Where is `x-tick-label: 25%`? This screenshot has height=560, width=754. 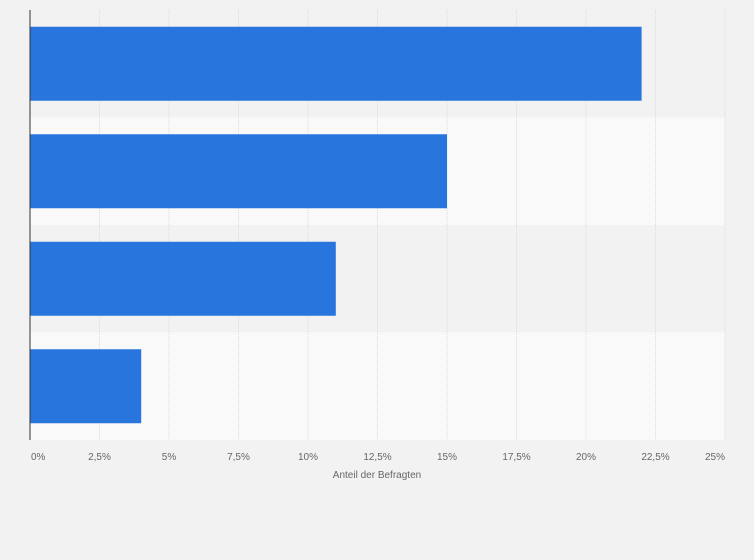 x-tick-label: 25% is located at coordinates (715, 457).